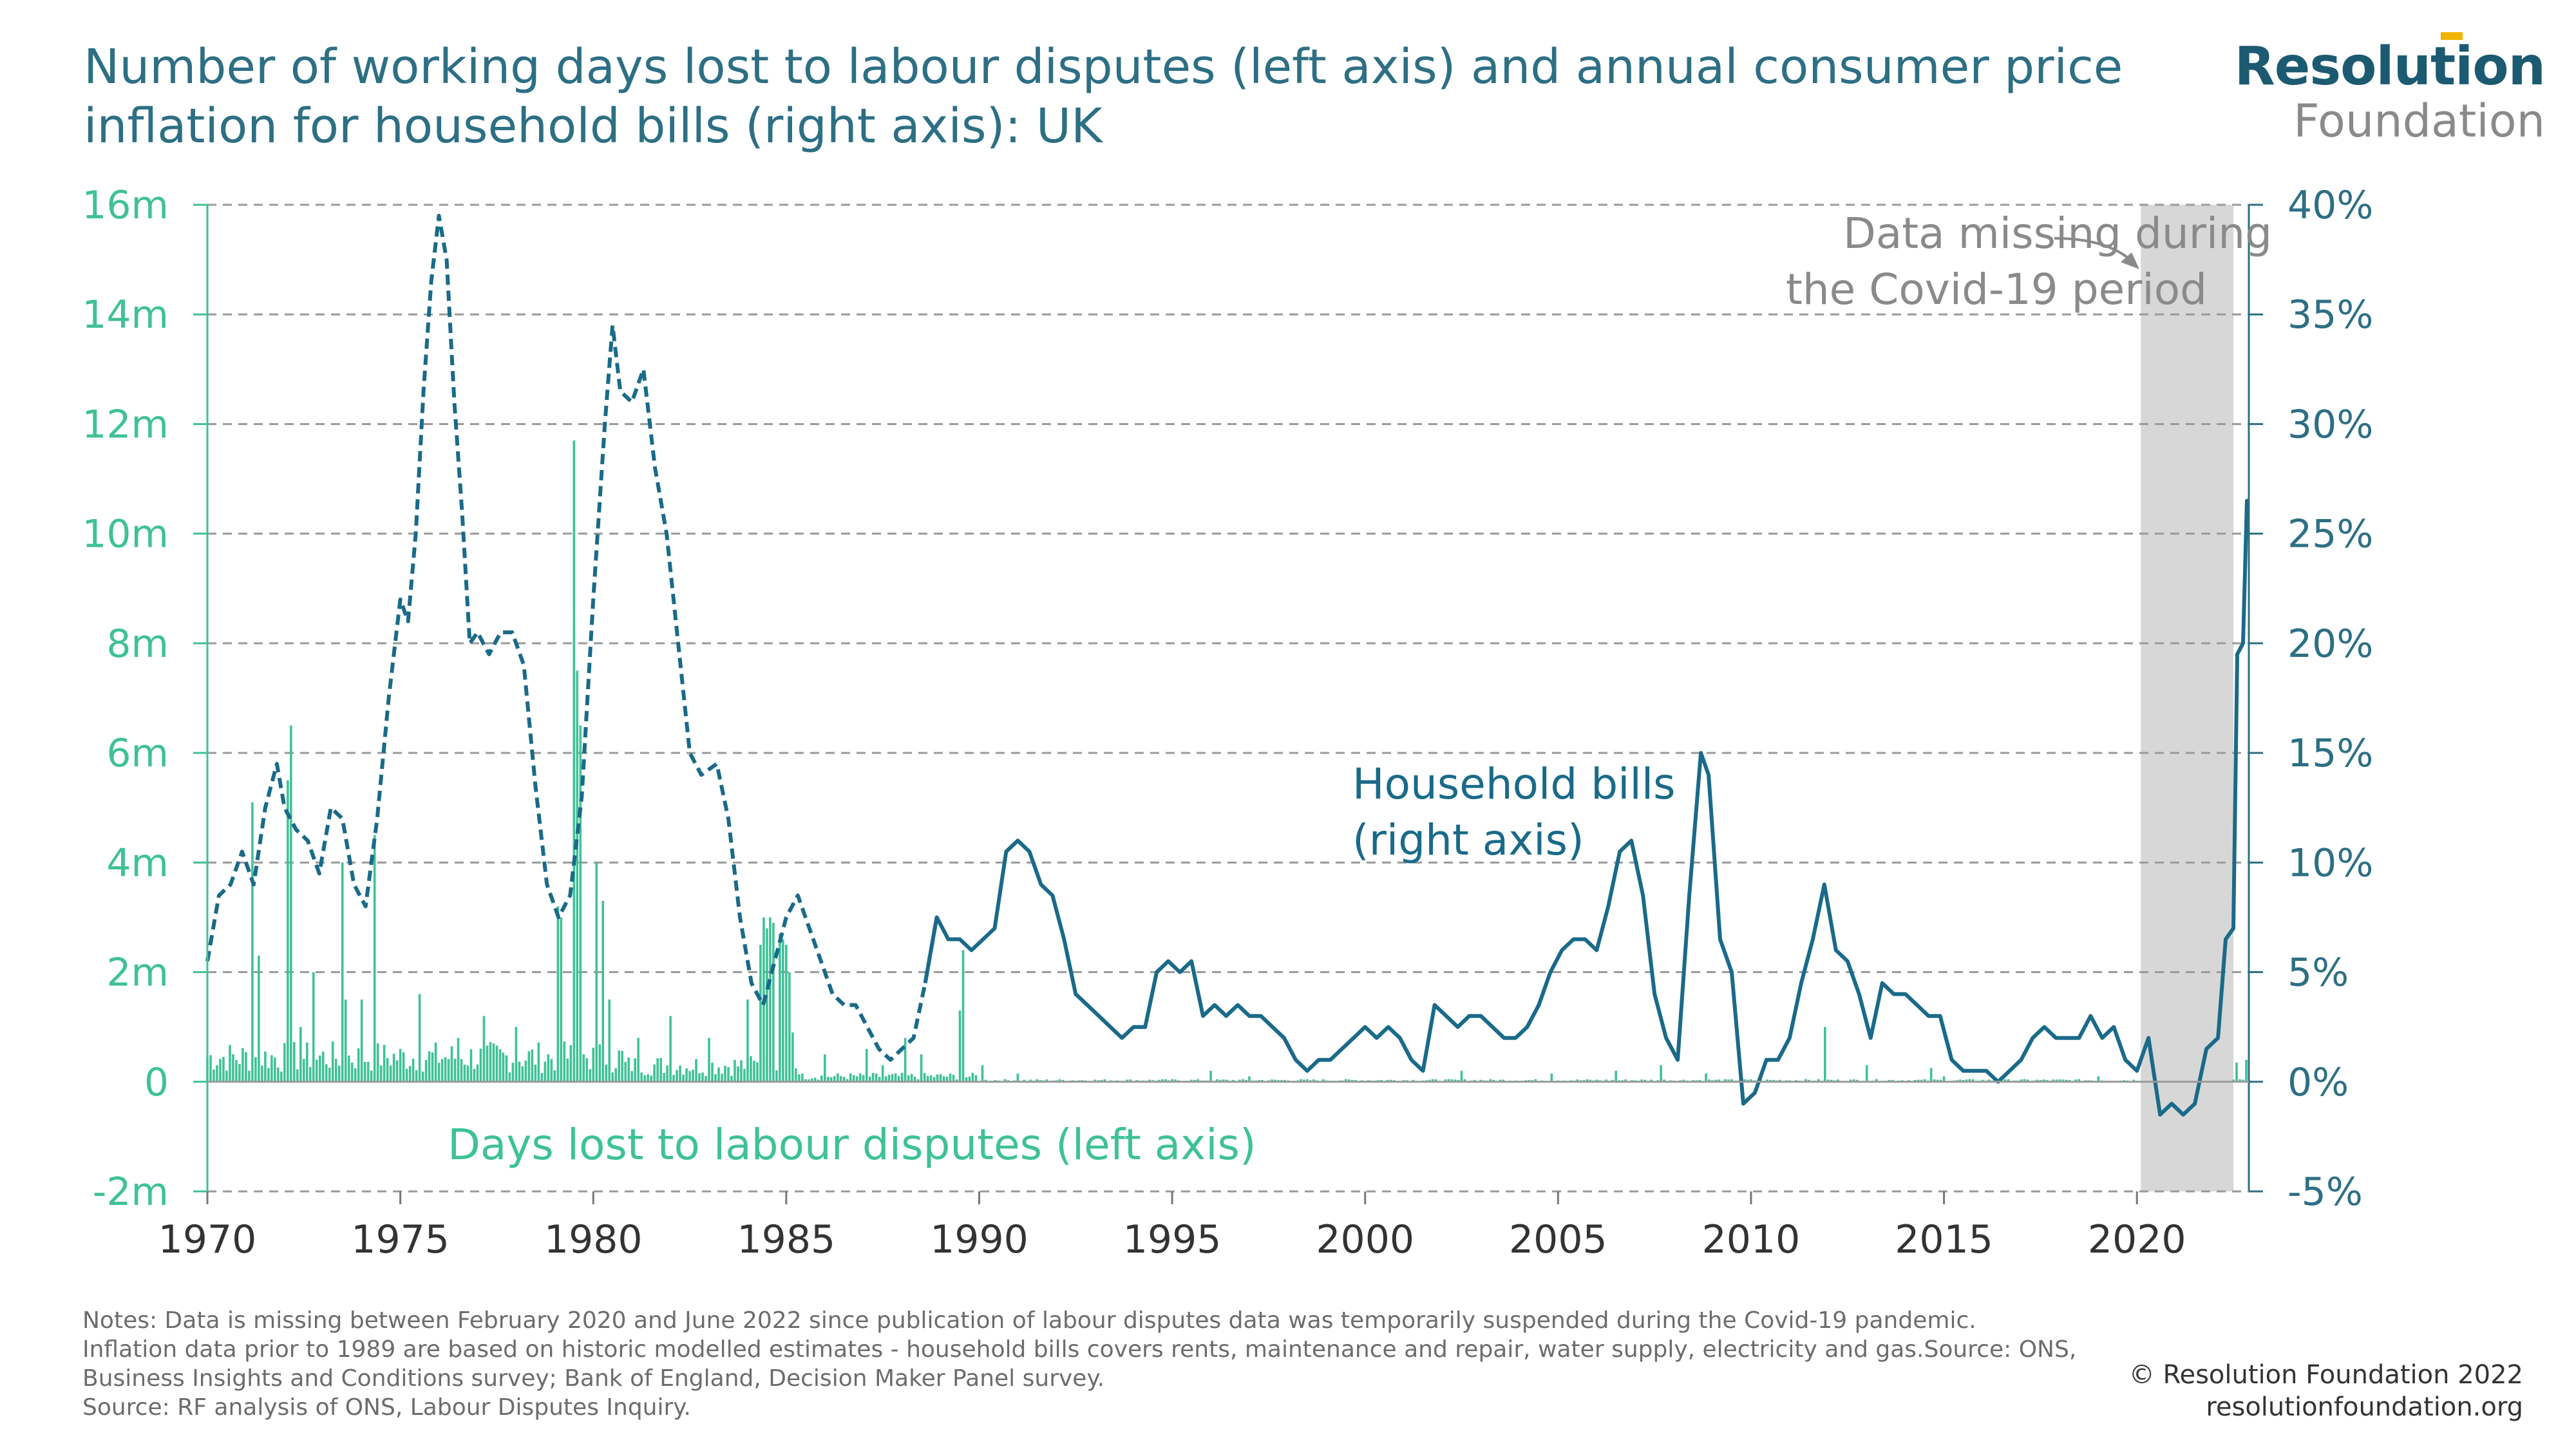 Image resolution: width=2576 pixels, height=1449 pixels. I want to click on website-link: resolutionfoundation.org, so click(2364, 1407).